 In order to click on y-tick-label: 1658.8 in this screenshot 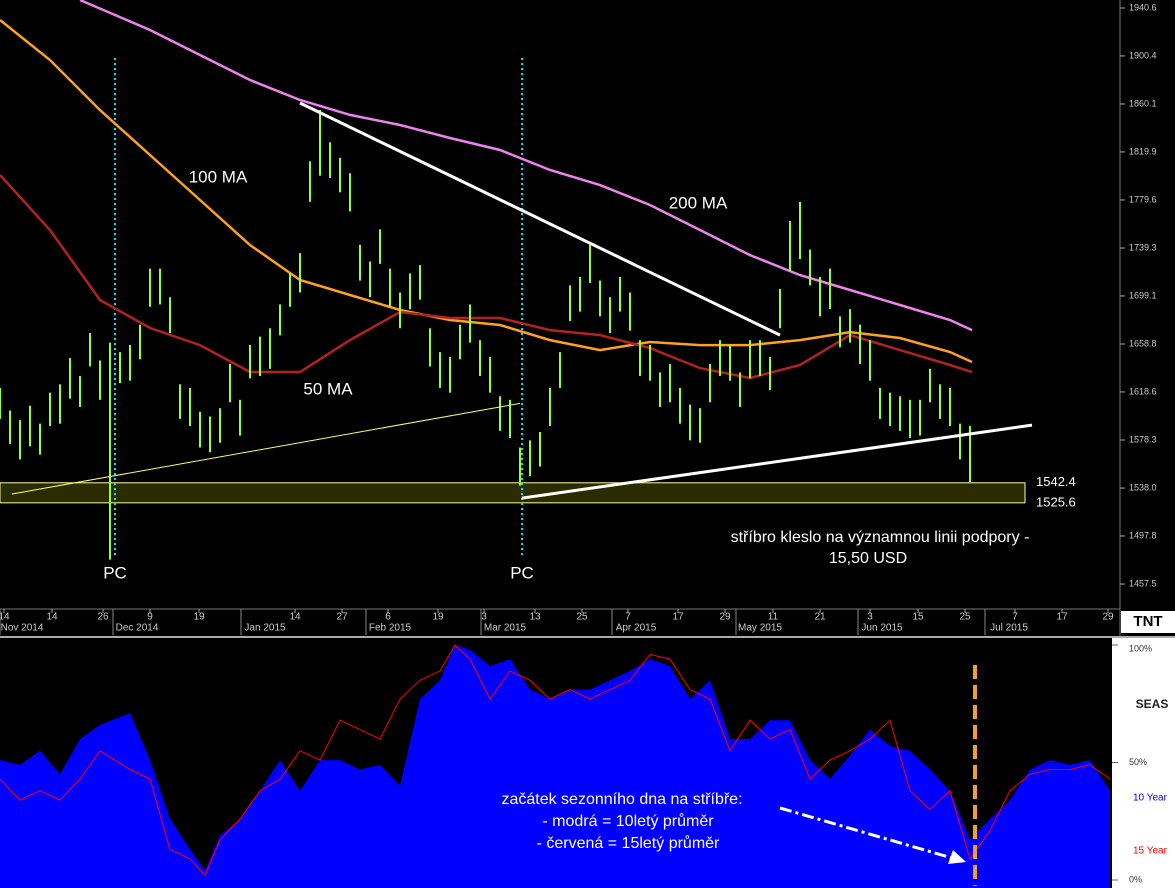, I will do `click(1143, 343)`.